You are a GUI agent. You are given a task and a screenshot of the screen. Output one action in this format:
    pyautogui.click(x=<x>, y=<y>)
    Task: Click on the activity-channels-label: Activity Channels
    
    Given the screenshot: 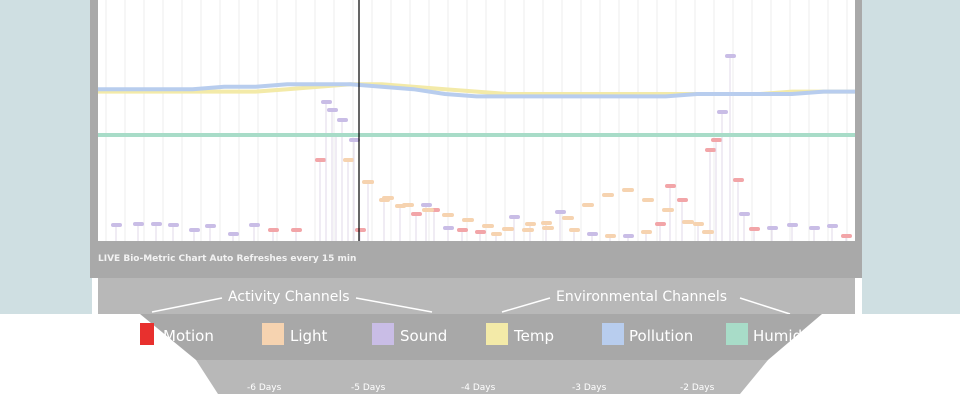 What is the action you would take?
    pyautogui.click(x=289, y=297)
    